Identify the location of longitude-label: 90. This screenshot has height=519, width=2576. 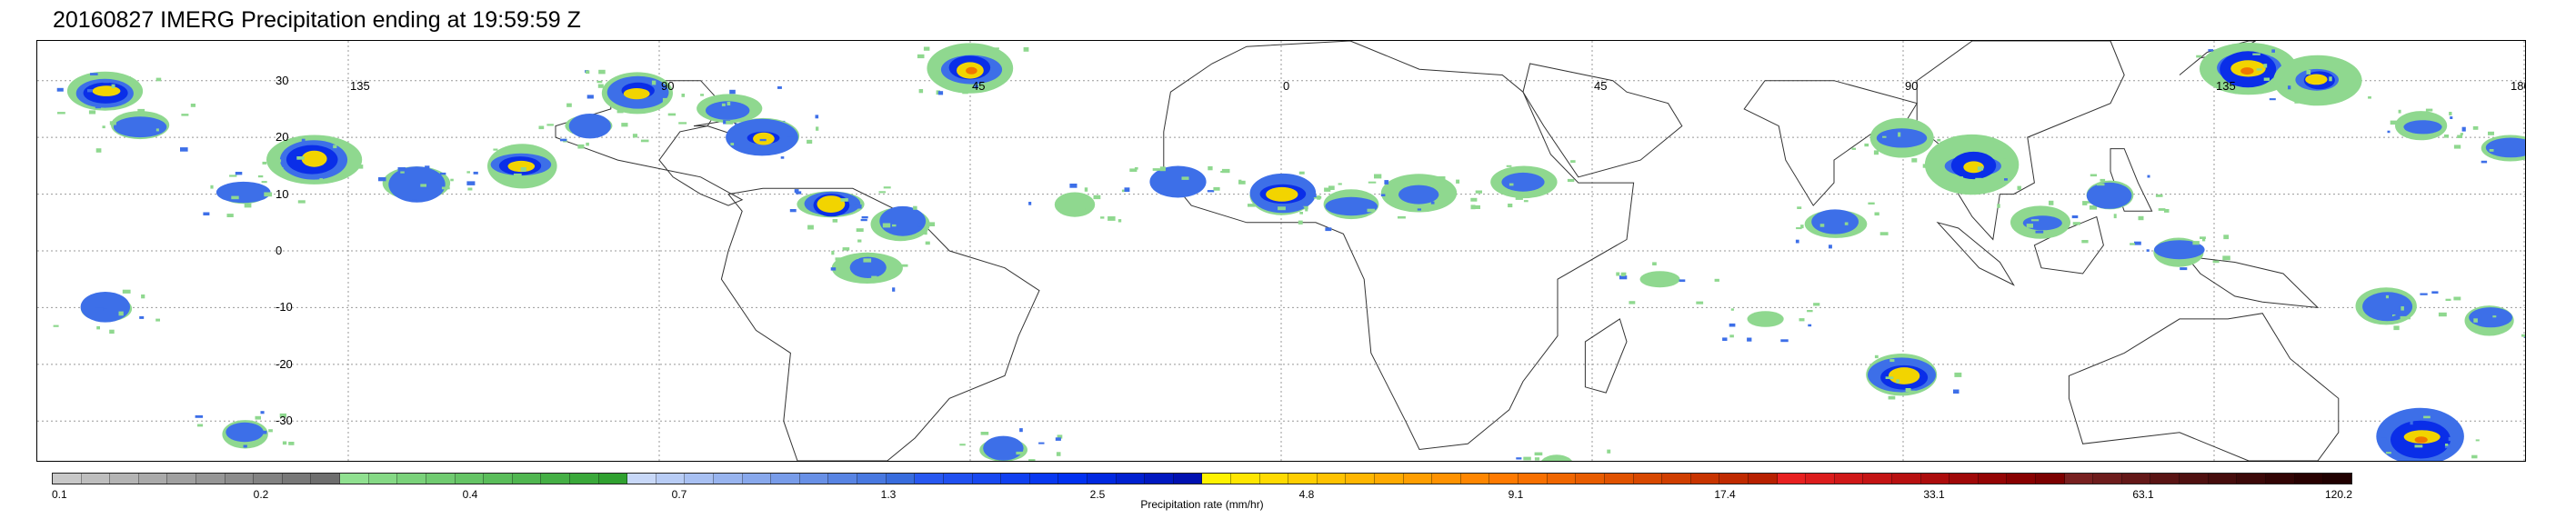
(1912, 85).